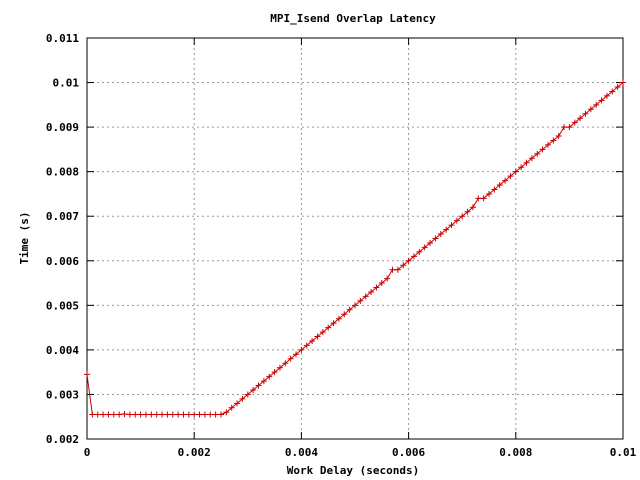 The height and width of the screenshot is (480, 640). I want to click on y-tick-label: 0.008, so click(62, 172).